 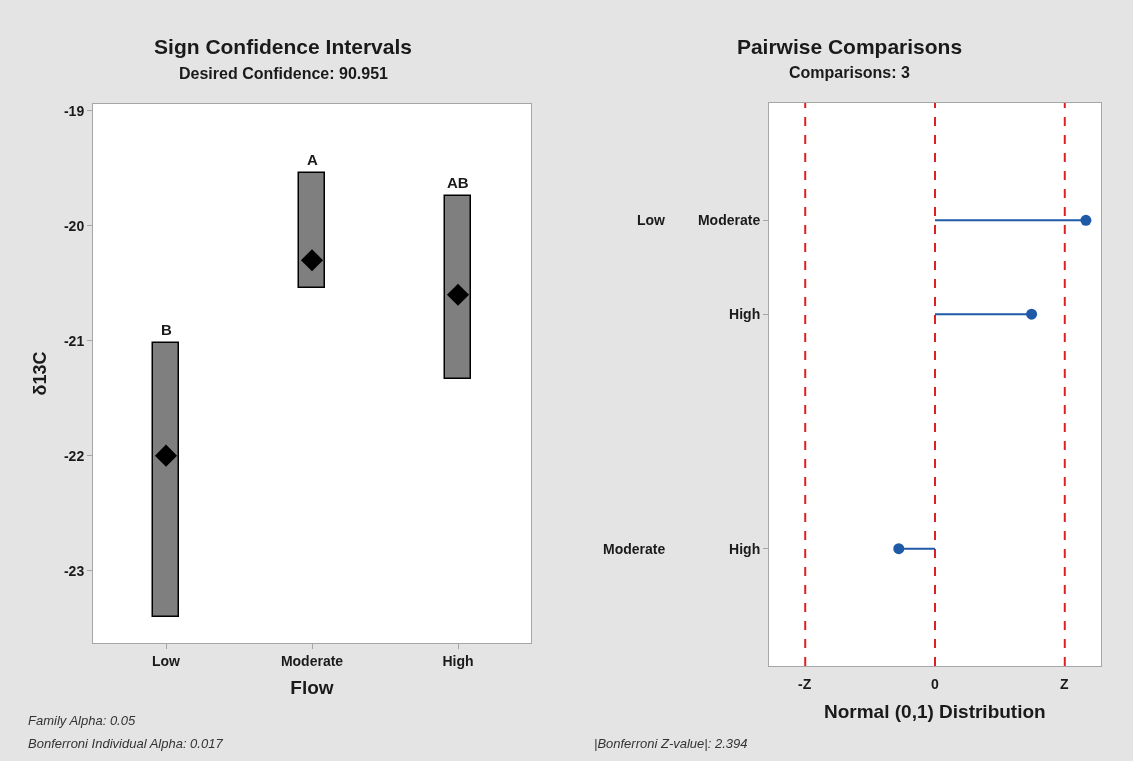 I want to click on y-tick-label: -23, so click(x=74, y=570).